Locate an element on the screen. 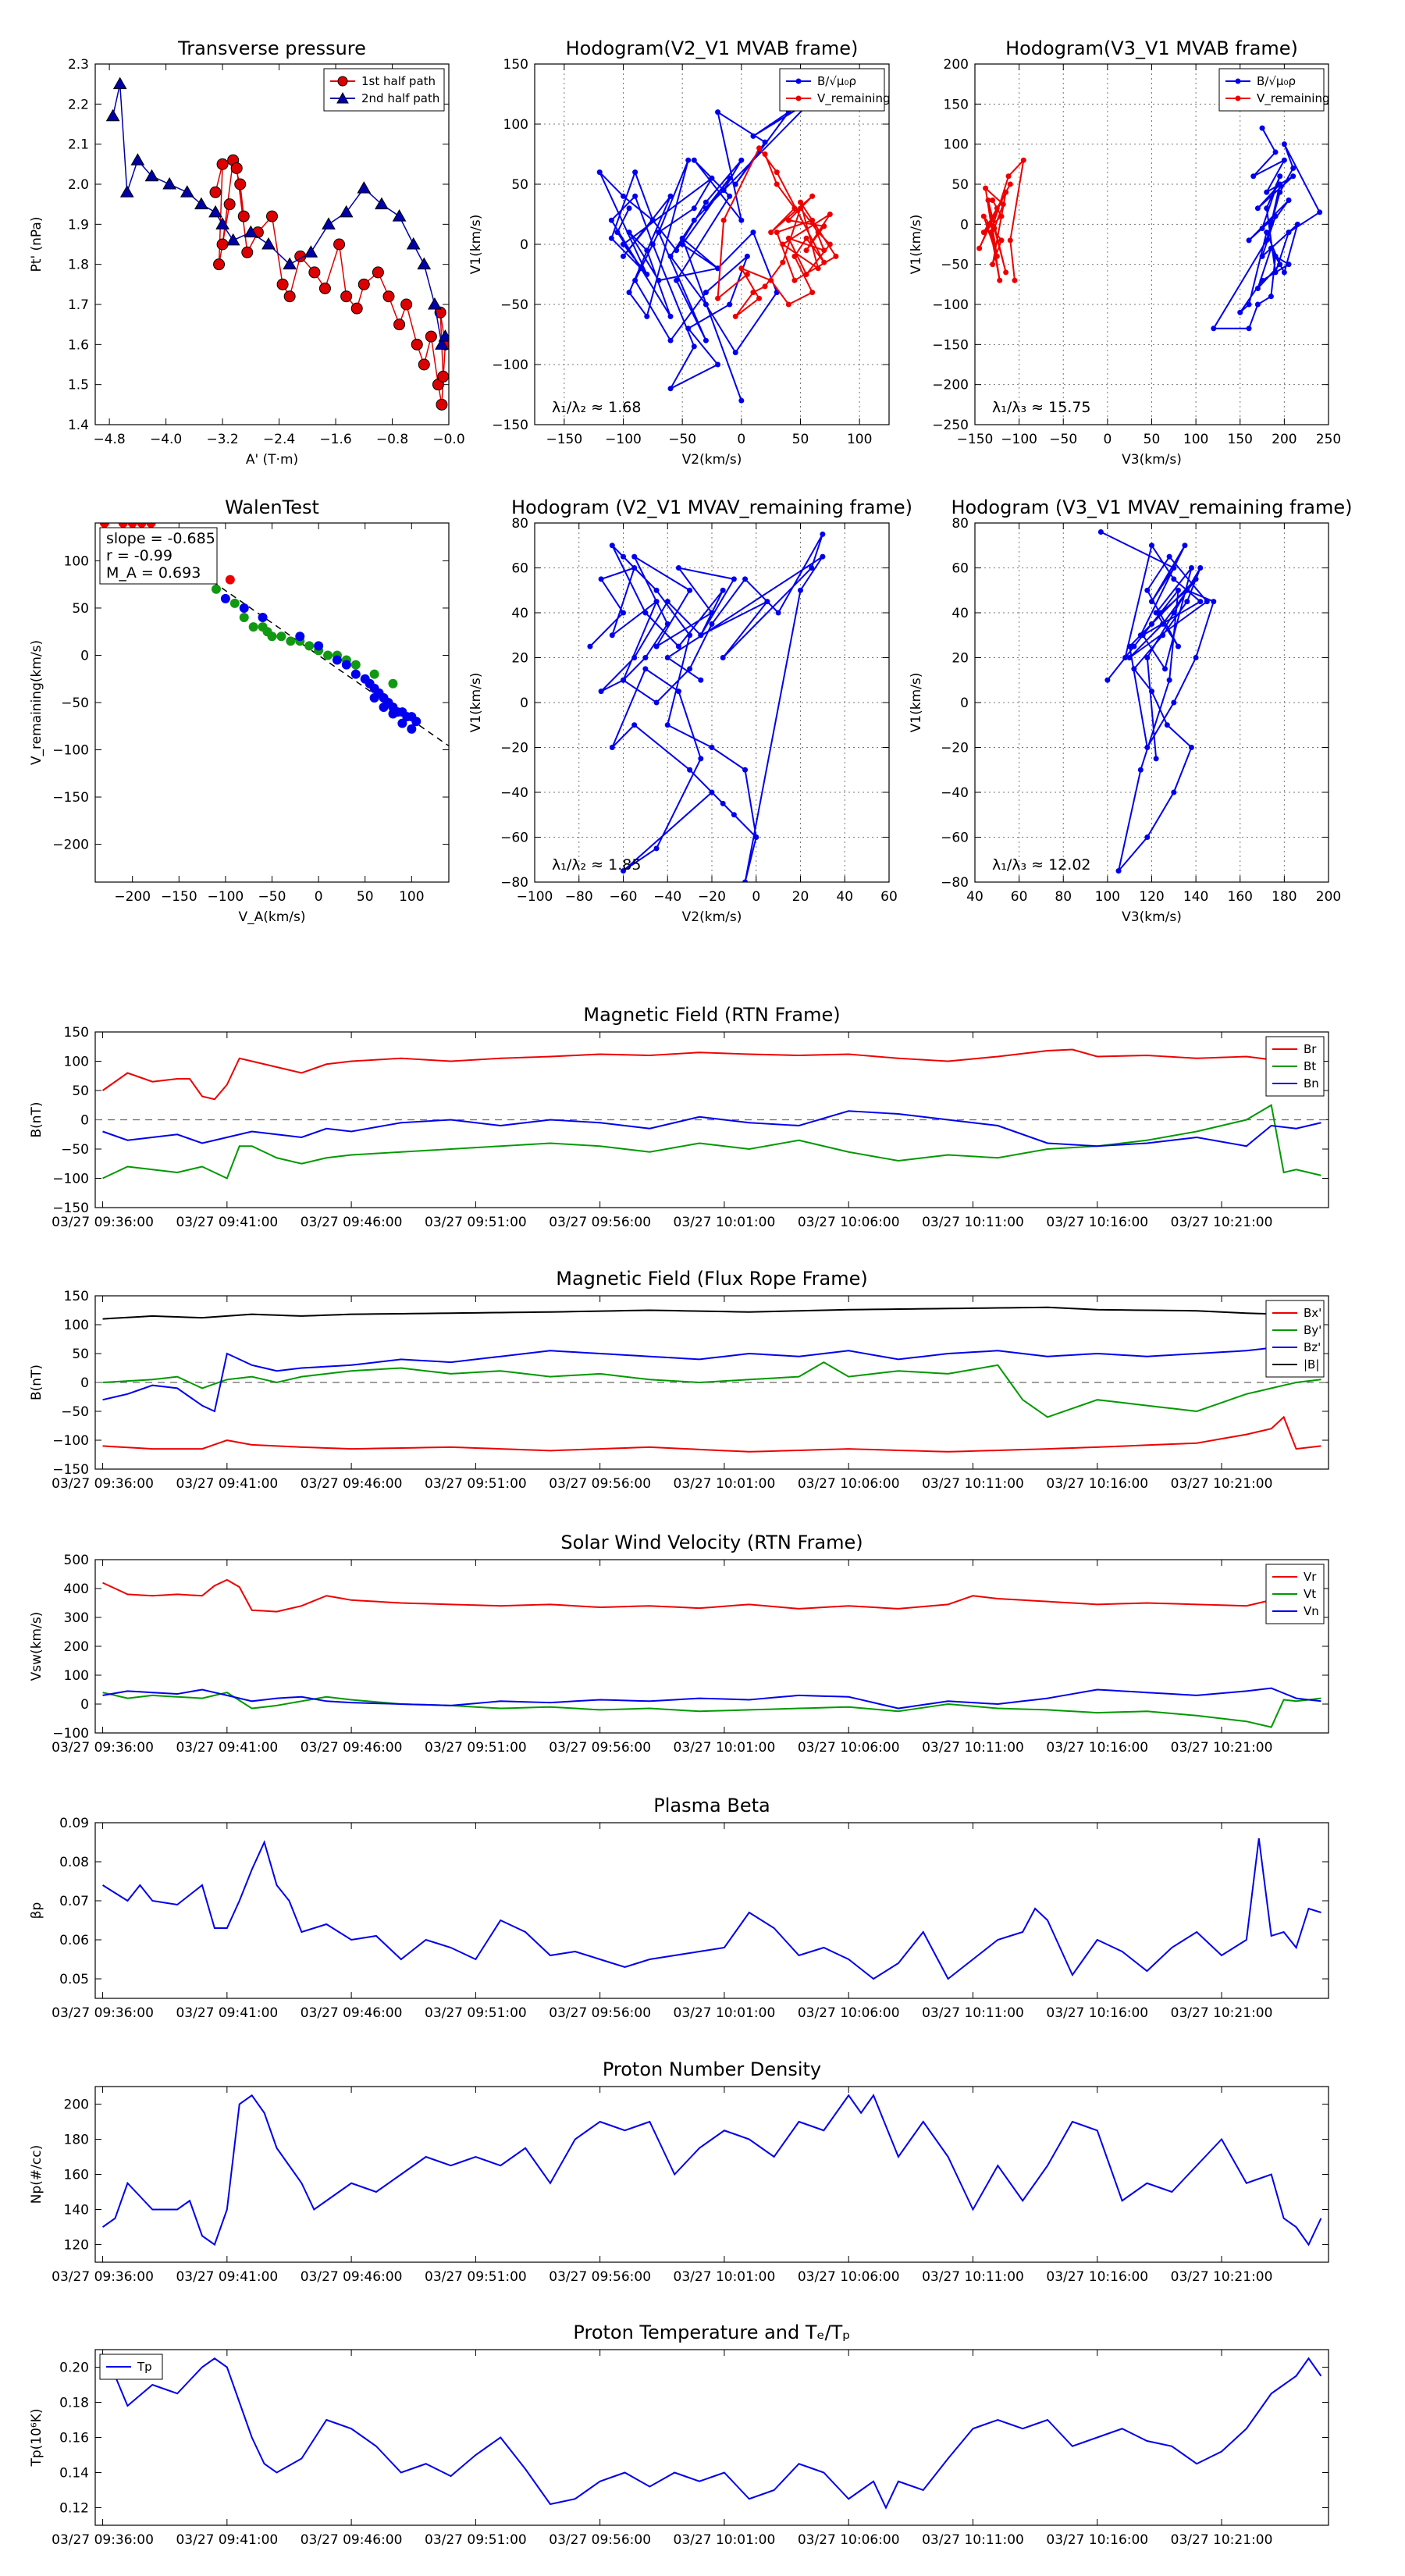 The width and height of the screenshot is (1405, 2576). time-tick-label: 03/27 09:46:00 is located at coordinates (352, 1222).